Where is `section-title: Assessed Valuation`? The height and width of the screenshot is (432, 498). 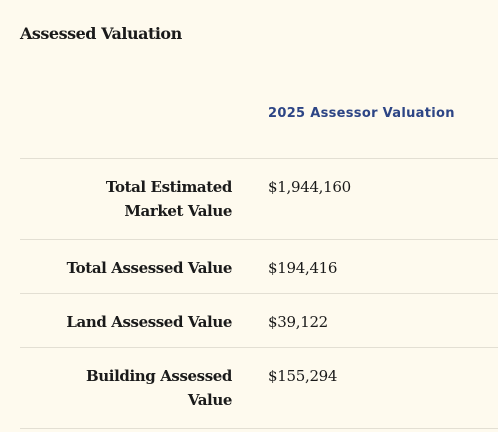 section-title: Assessed Valuation is located at coordinates (101, 33).